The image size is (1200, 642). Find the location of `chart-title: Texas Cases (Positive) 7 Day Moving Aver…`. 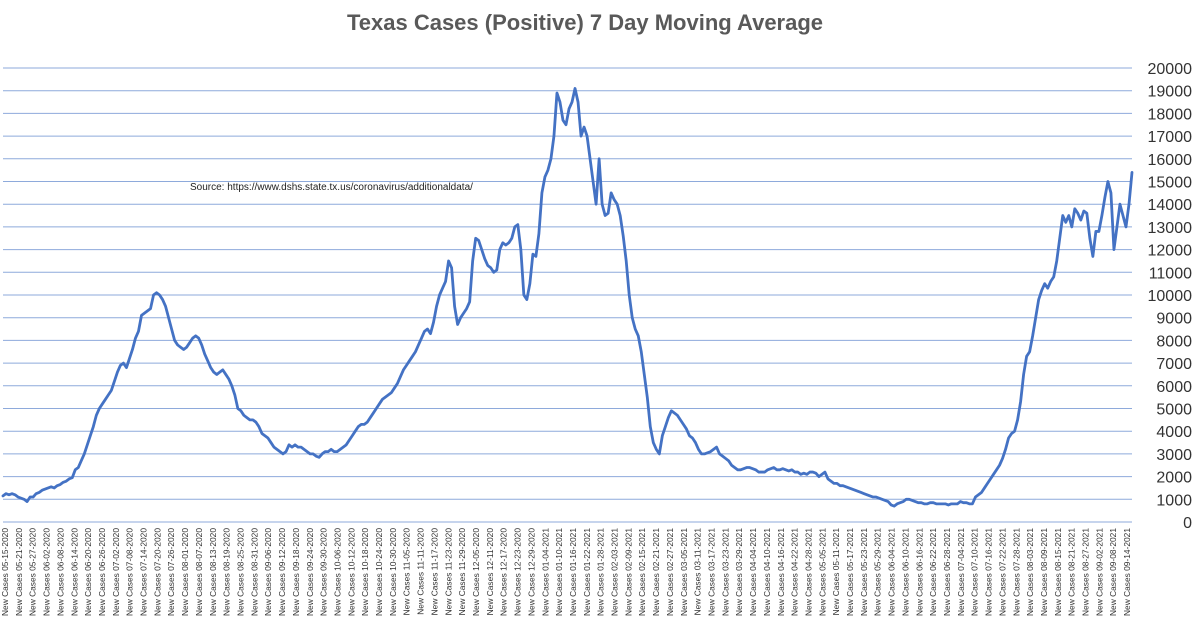

chart-title: Texas Cases (Positive) 7 Day Moving Aver… is located at coordinates (585, 22).